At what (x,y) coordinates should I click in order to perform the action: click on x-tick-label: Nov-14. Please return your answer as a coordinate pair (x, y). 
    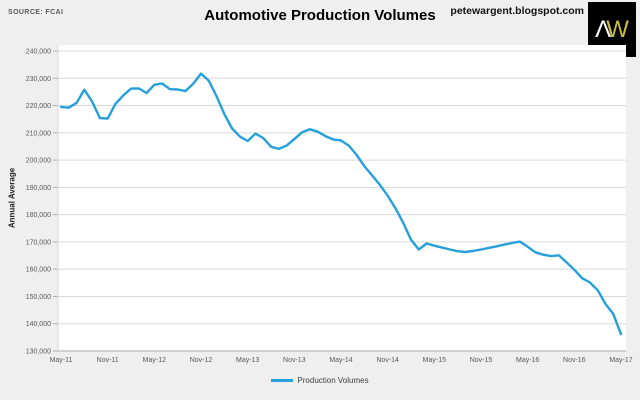
    Looking at the image, I should click on (387, 360).